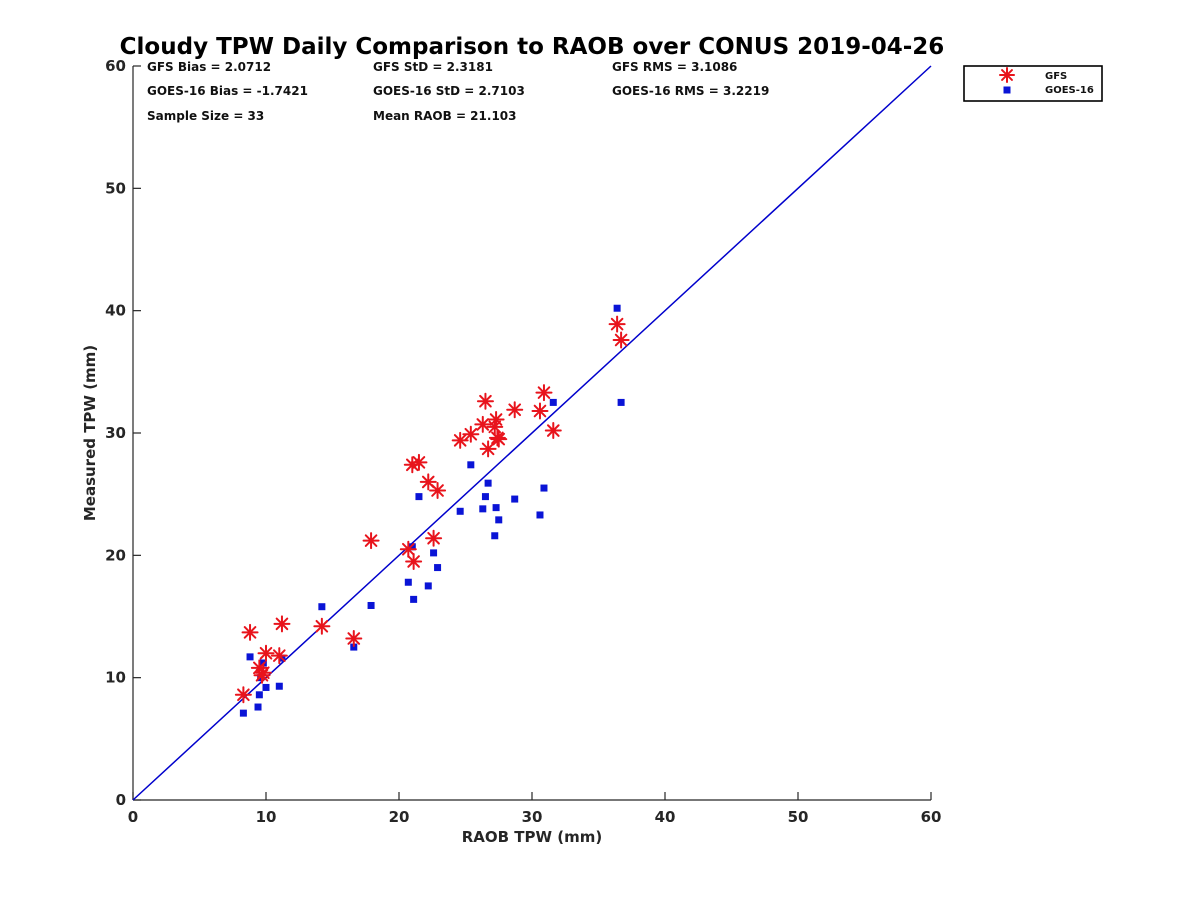 The height and width of the screenshot is (900, 1200). I want to click on legend-goes16-symbol, so click(1007, 90).